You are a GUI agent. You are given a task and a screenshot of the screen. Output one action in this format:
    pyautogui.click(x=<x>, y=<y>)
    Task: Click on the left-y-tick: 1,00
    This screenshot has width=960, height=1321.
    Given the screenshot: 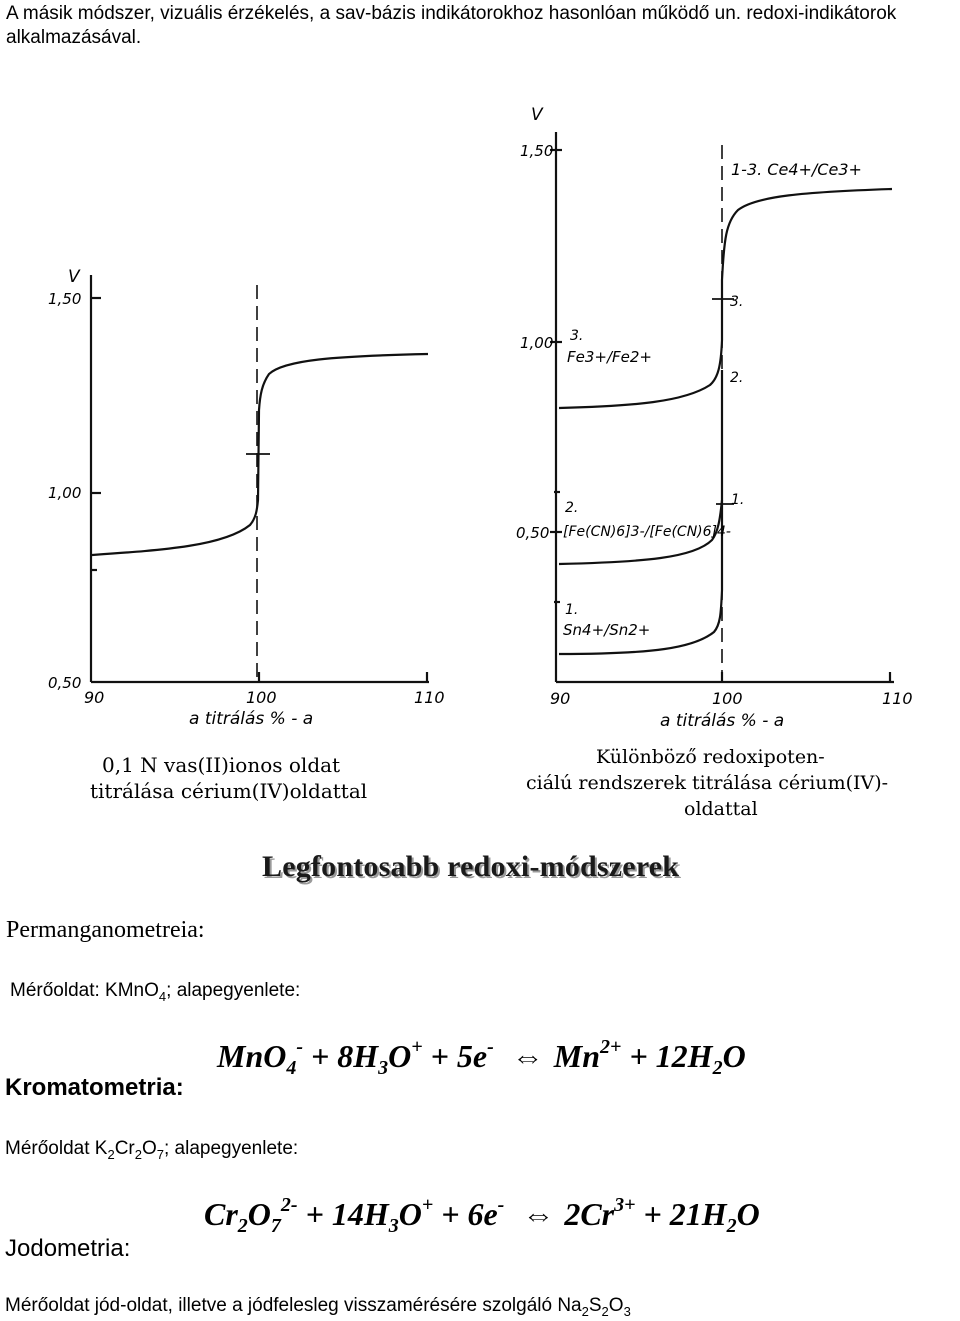 What is the action you would take?
    pyautogui.click(x=64, y=493)
    